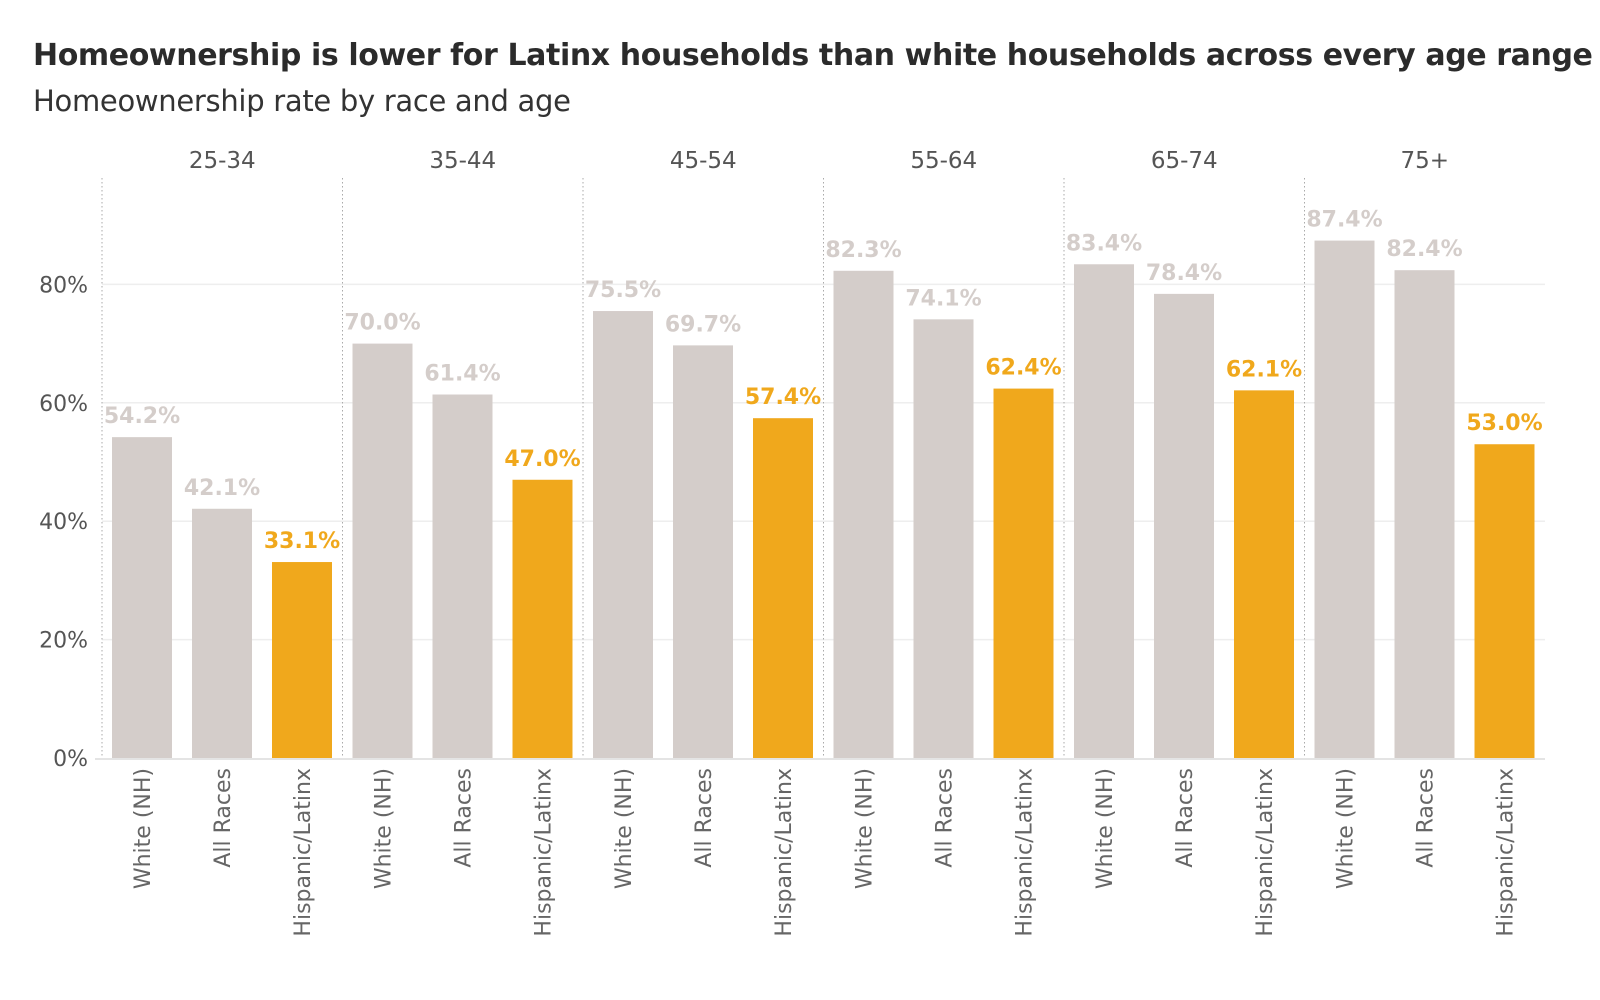 The image size is (1600, 1000). What do you see at coordinates (302, 541) in the screenshot?
I see `data-label: 33.1%` at bounding box center [302, 541].